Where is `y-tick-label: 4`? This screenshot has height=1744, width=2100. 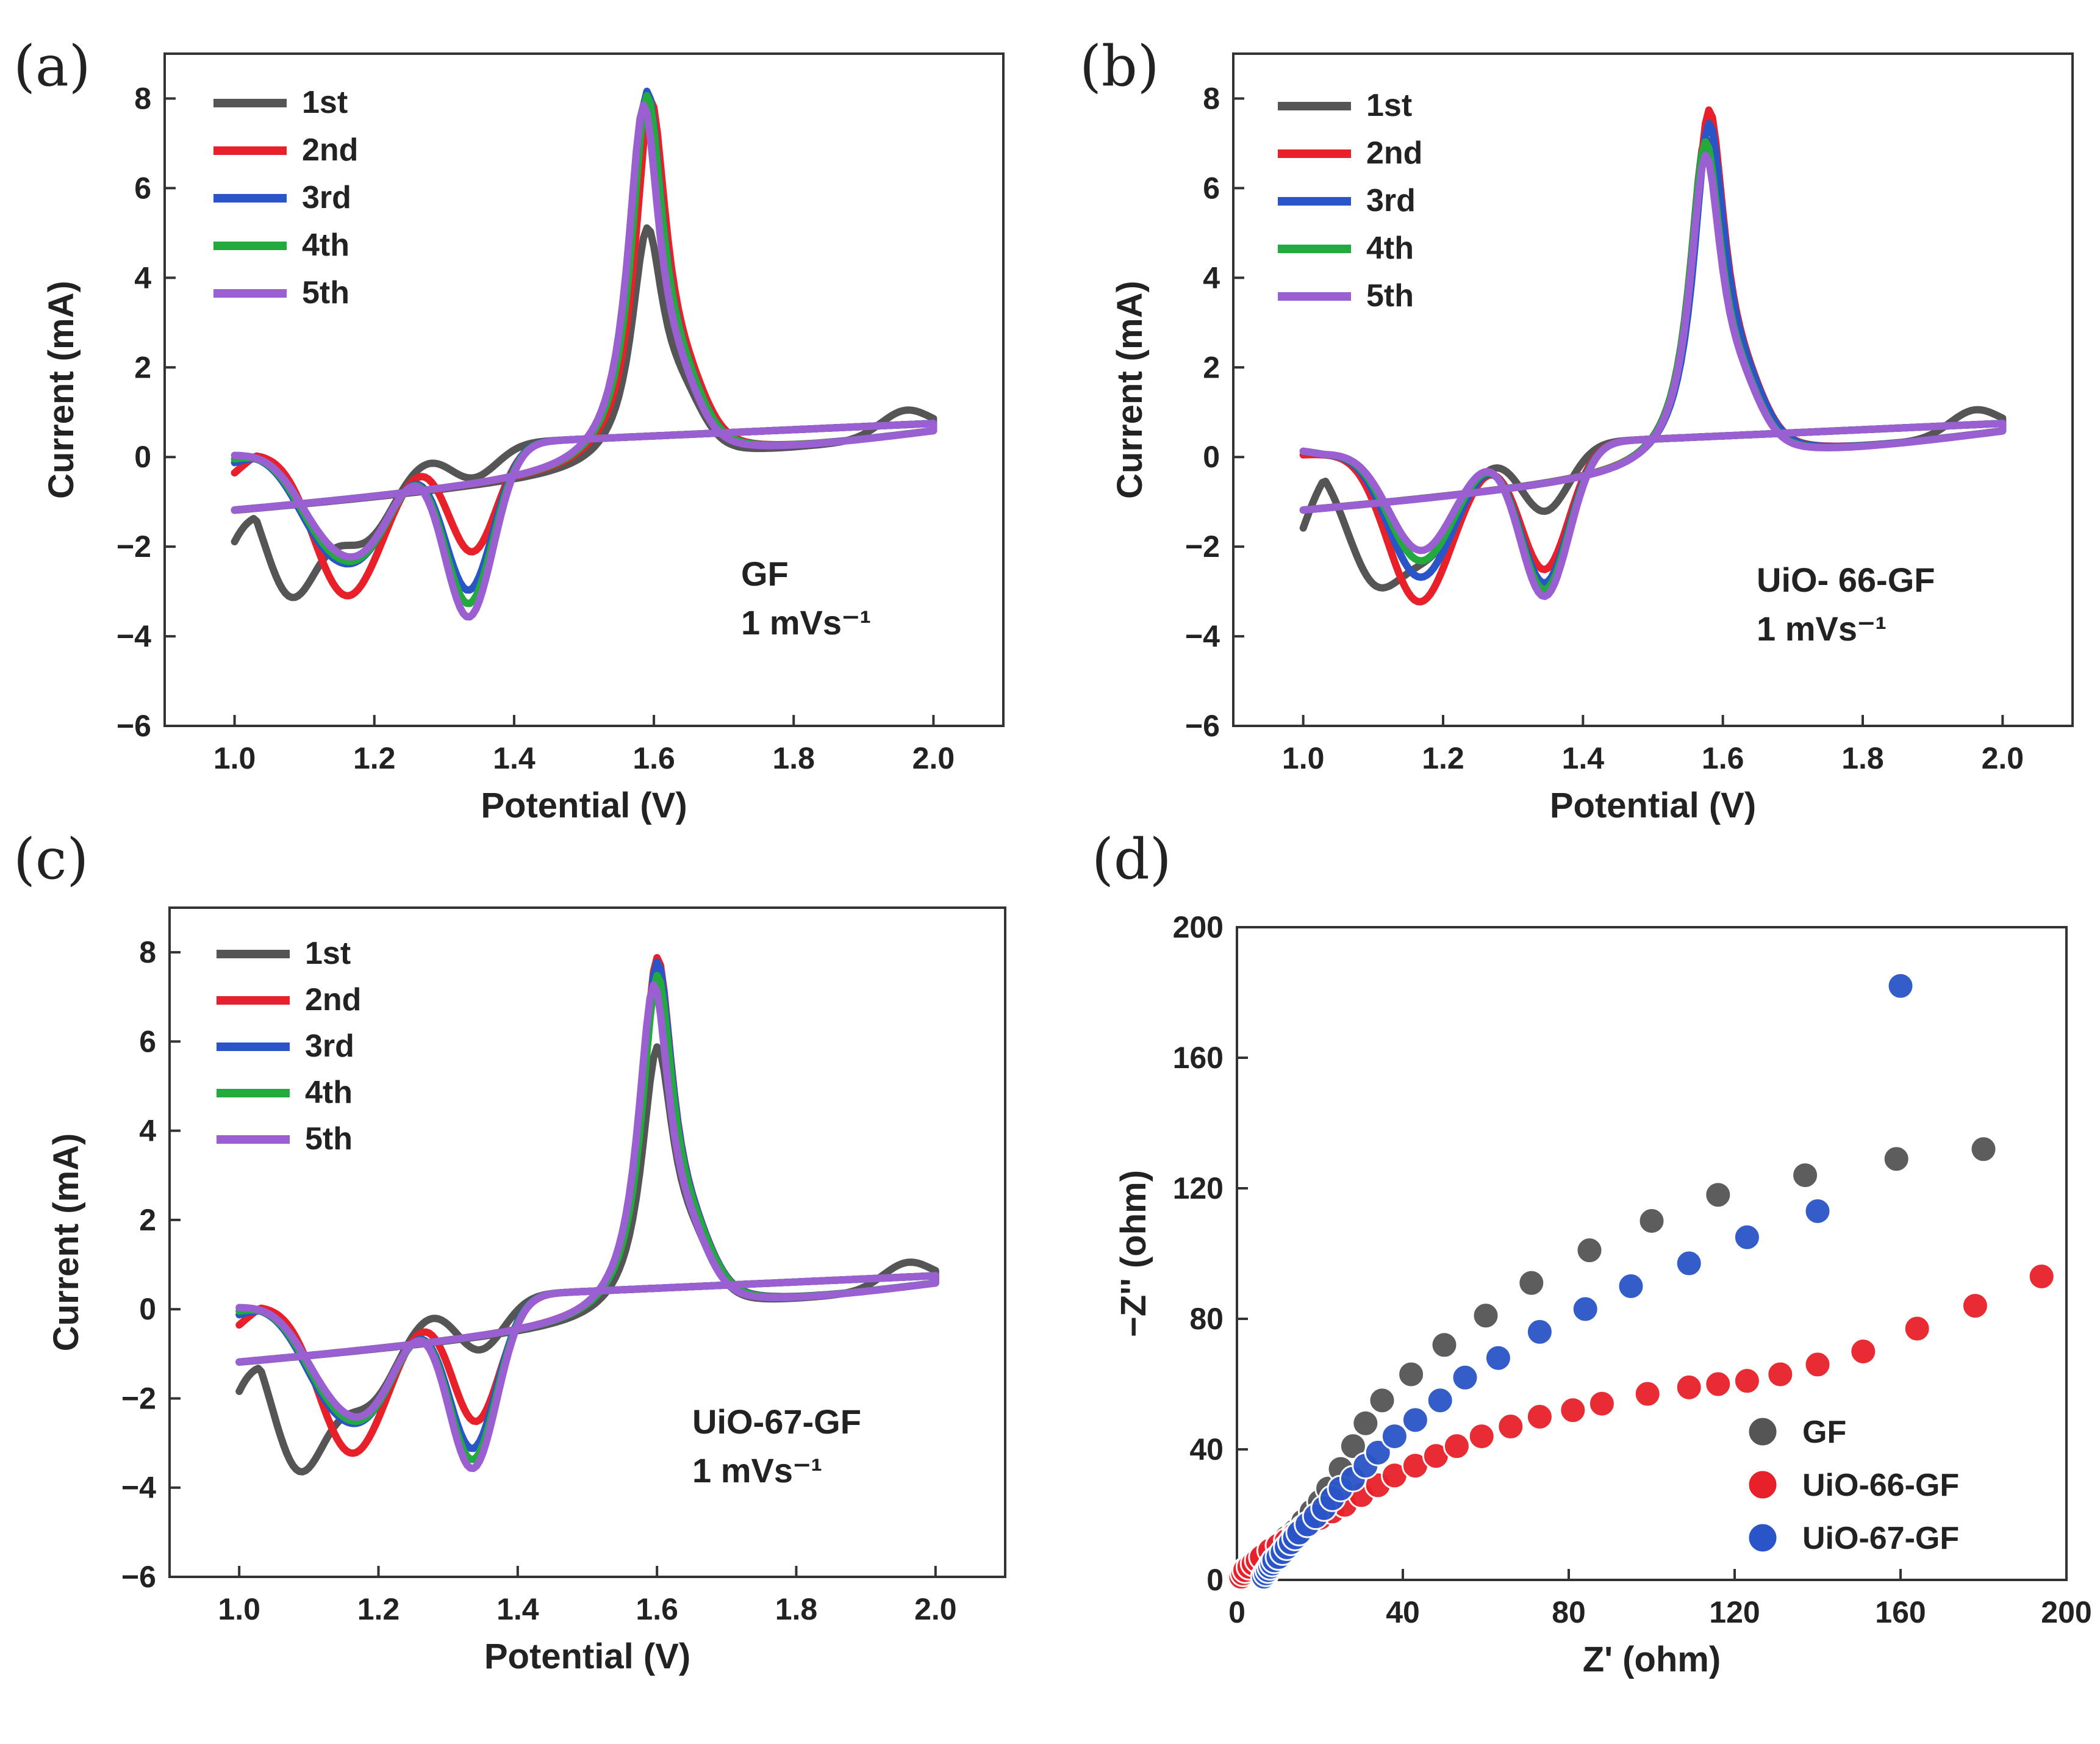
y-tick-label: 4 is located at coordinates (1211, 277).